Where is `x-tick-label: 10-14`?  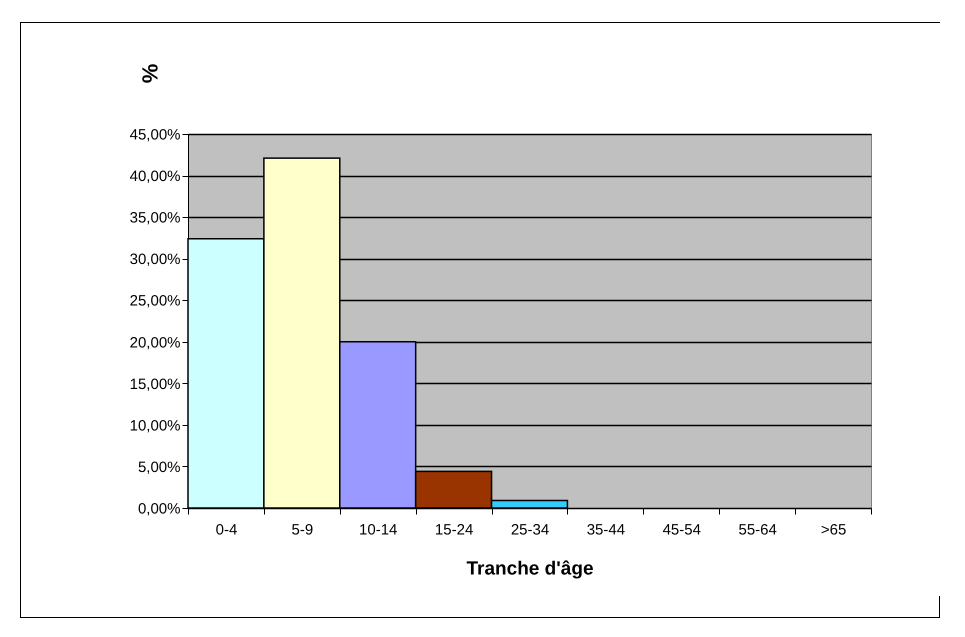
x-tick-label: 10-14 is located at coordinates (378, 530).